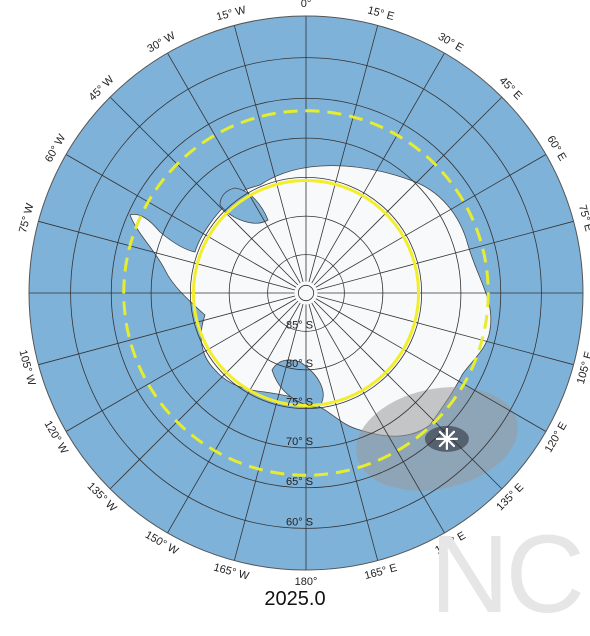 The image size is (590, 636). What do you see at coordinates (299, 522) in the screenshot?
I see `latitude-label: 60° S` at bounding box center [299, 522].